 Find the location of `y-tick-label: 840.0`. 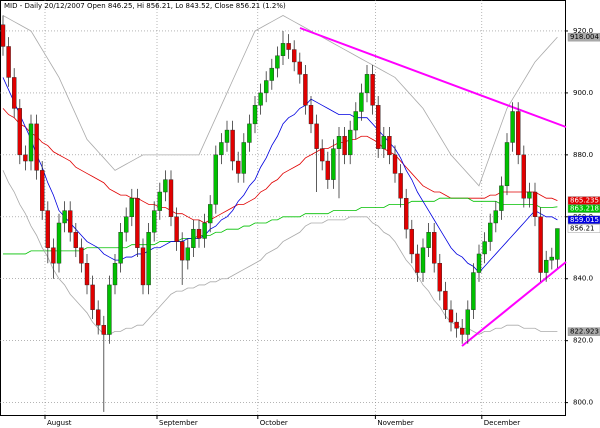

y-tick-label: 840.0 is located at coordinates (583, 279).